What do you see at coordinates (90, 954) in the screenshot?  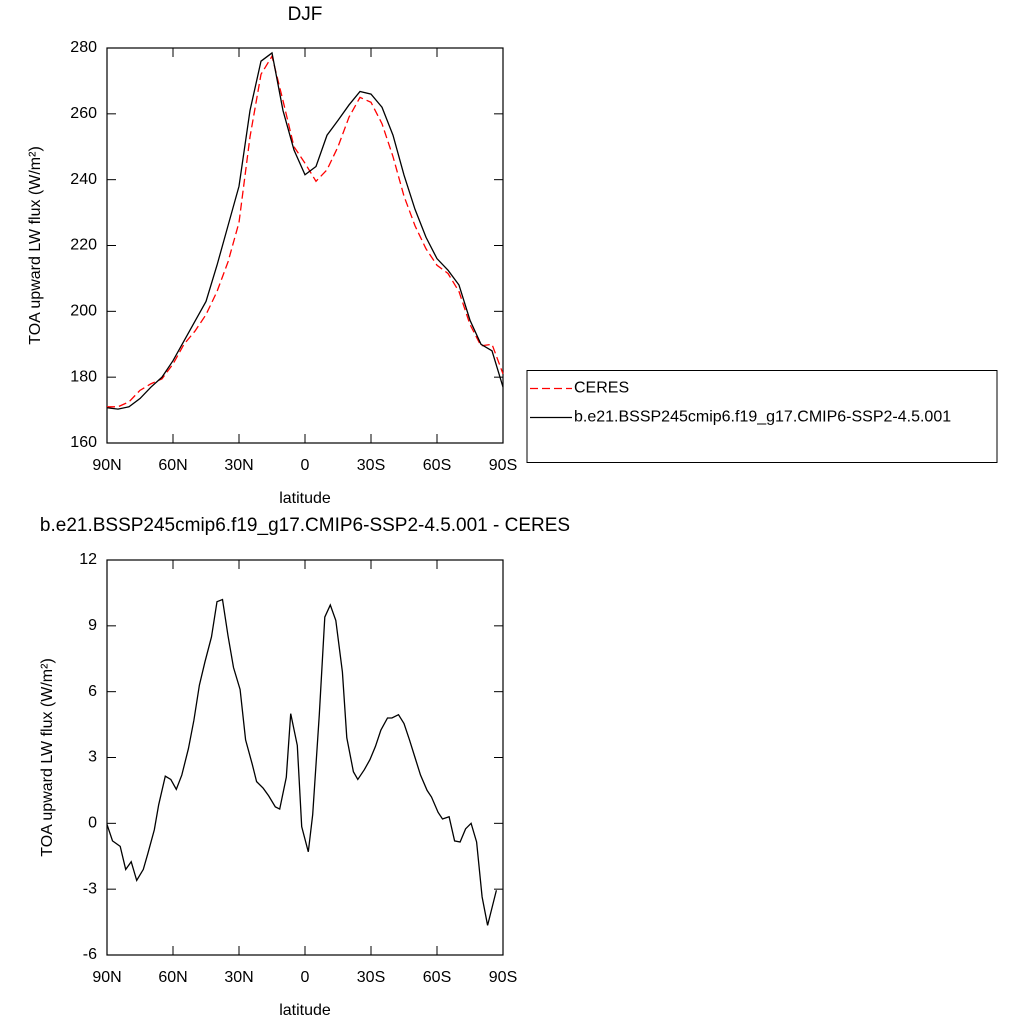 I see `y-tick-label: -6` at bounding box center [90, 954].